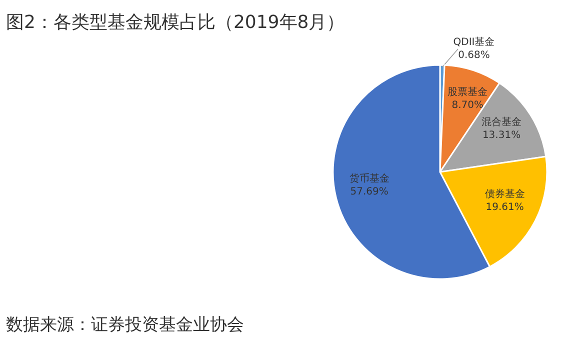  Describe the element at coordinates (125, 325) in the screenshot. I see `annotation: 数据来源：证券投资基金业协会` at that location.